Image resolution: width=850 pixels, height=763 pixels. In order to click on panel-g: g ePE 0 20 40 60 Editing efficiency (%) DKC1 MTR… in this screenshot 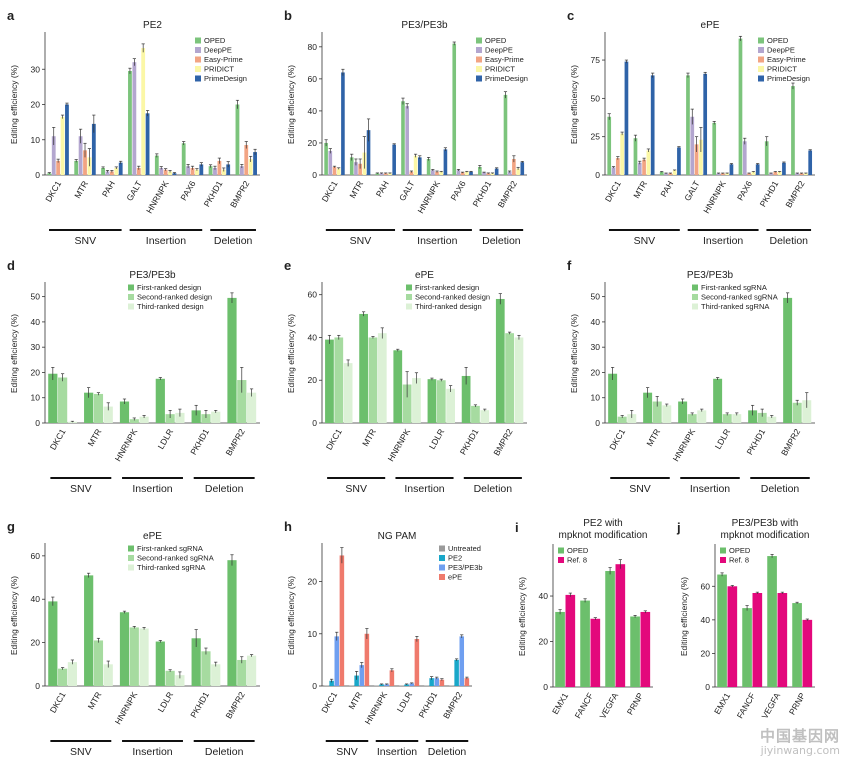, I will do `click(133, 638)`.